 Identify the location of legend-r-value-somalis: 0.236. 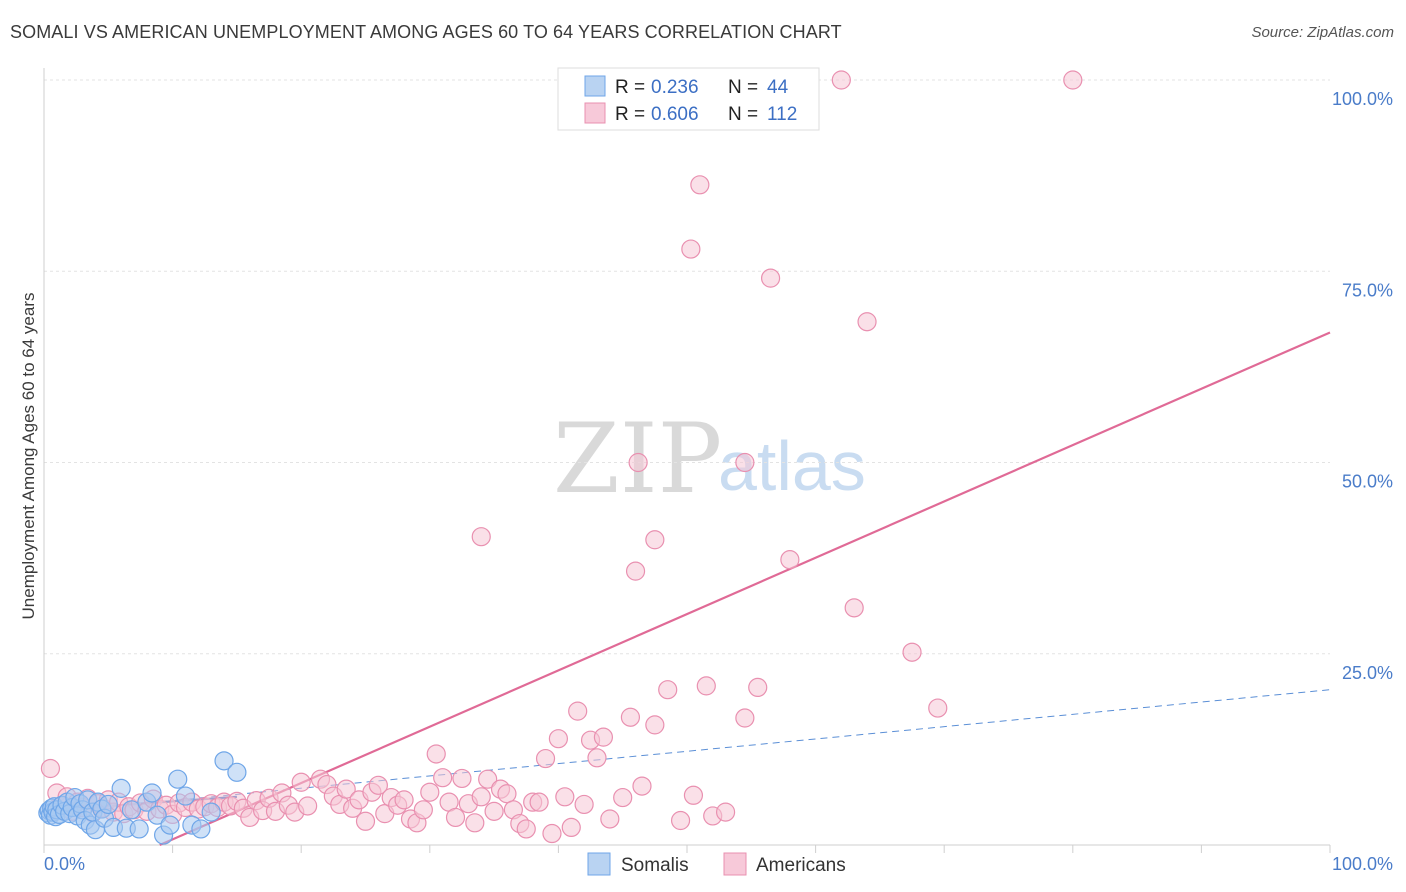
(675, 87).